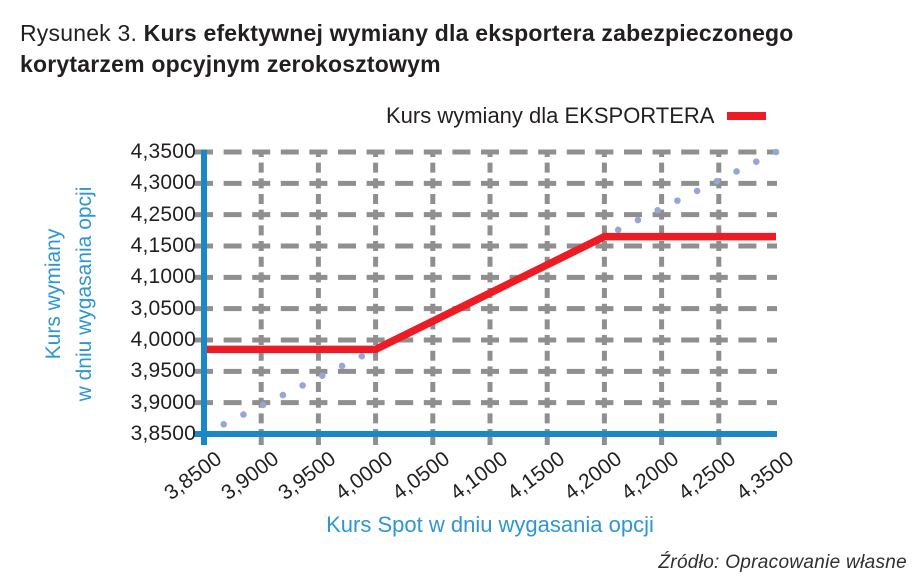 The height and width of the screenshot is (588, 919). What do you see at coordinates (163, 245) in the screenshot?
I see `y-tick-label: 4,1500` at bounding box center [163, 245].